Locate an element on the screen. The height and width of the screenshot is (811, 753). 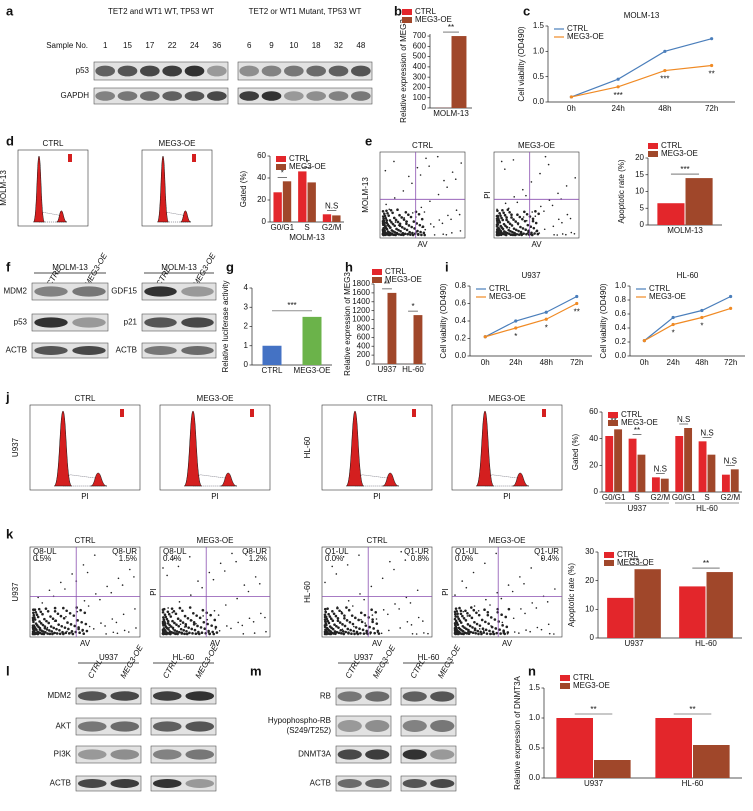
flow-title: MEG3-OE is located at coordinates (536, 145).